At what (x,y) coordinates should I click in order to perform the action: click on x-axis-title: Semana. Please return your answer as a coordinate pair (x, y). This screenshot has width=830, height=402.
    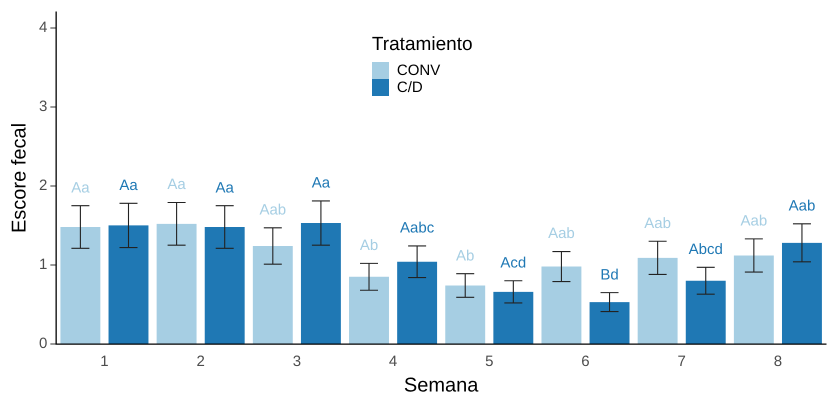
    Looking at the image, I should click on (442, 385).